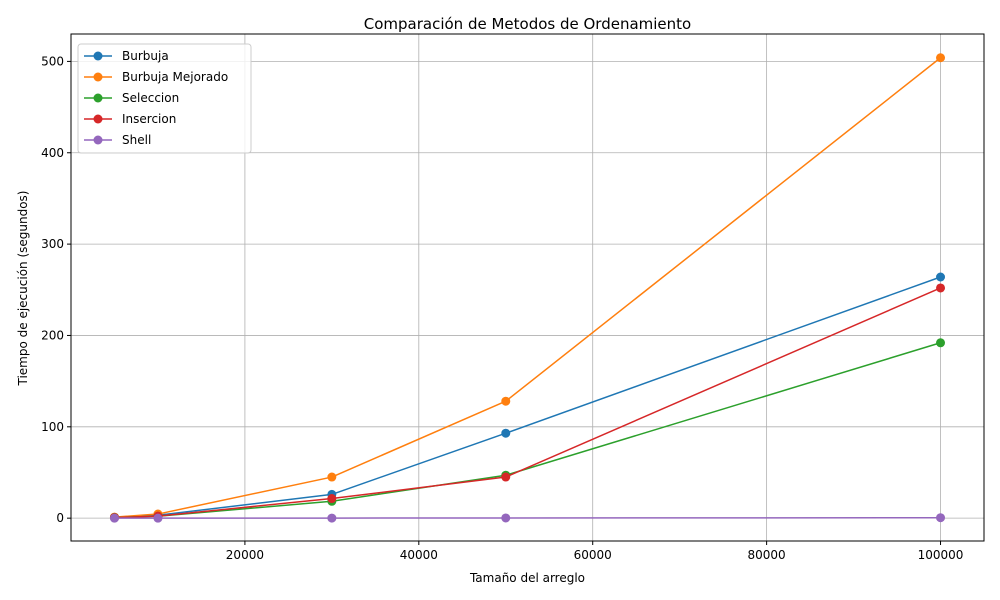 The height and width of the screenshot is (600, 1000). I want to click on series-shell, so click(527, 518).